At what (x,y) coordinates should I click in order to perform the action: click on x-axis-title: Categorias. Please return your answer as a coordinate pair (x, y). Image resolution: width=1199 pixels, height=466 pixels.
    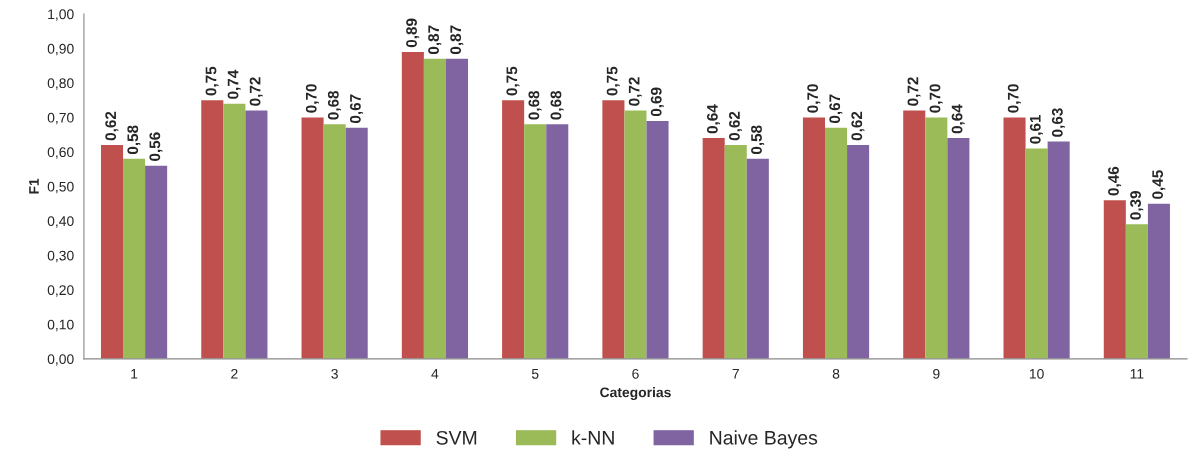
    Looking at the image, I should click on (635, 394).